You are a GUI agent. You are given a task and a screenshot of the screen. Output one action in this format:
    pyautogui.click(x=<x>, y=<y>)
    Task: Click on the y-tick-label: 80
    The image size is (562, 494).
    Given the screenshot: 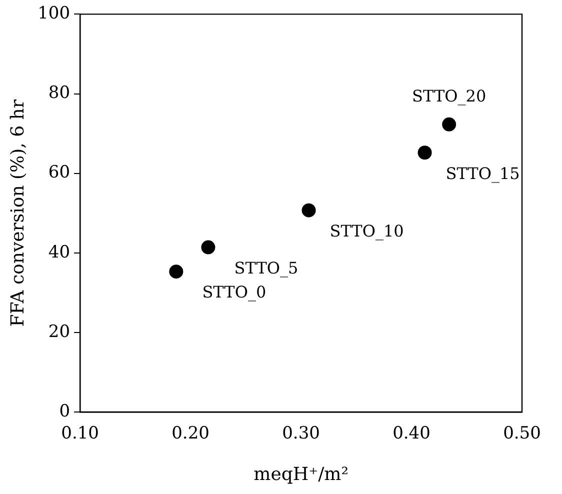 What is the action you would take?
    pyautogui.click(x=59, y=93)
    